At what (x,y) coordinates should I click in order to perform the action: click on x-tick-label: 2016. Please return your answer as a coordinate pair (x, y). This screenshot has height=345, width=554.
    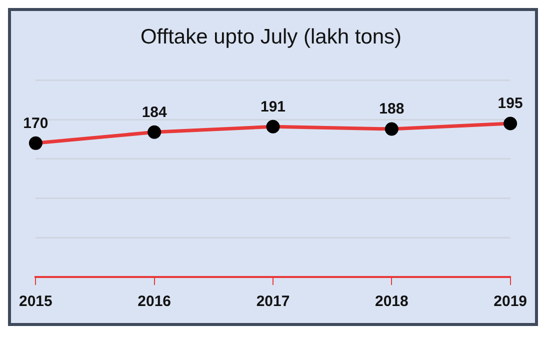
    Looking at the image, I should click on (155, 301).